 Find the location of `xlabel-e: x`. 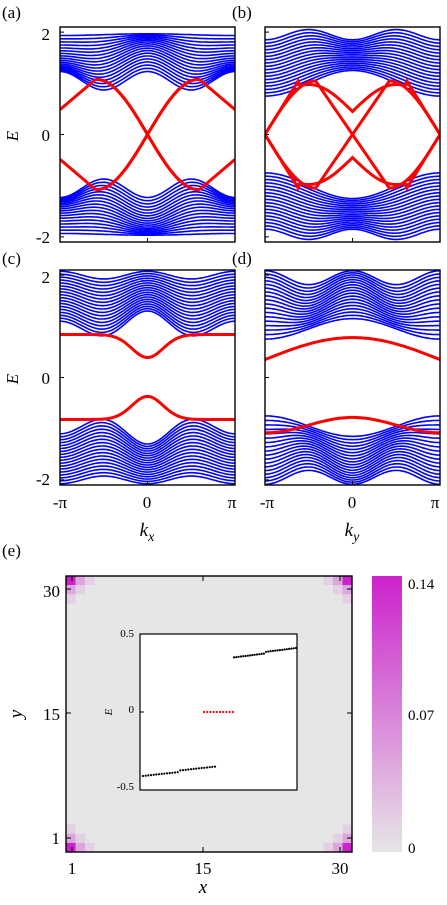

xlabel-e: x is located at coordinates (203, 887).